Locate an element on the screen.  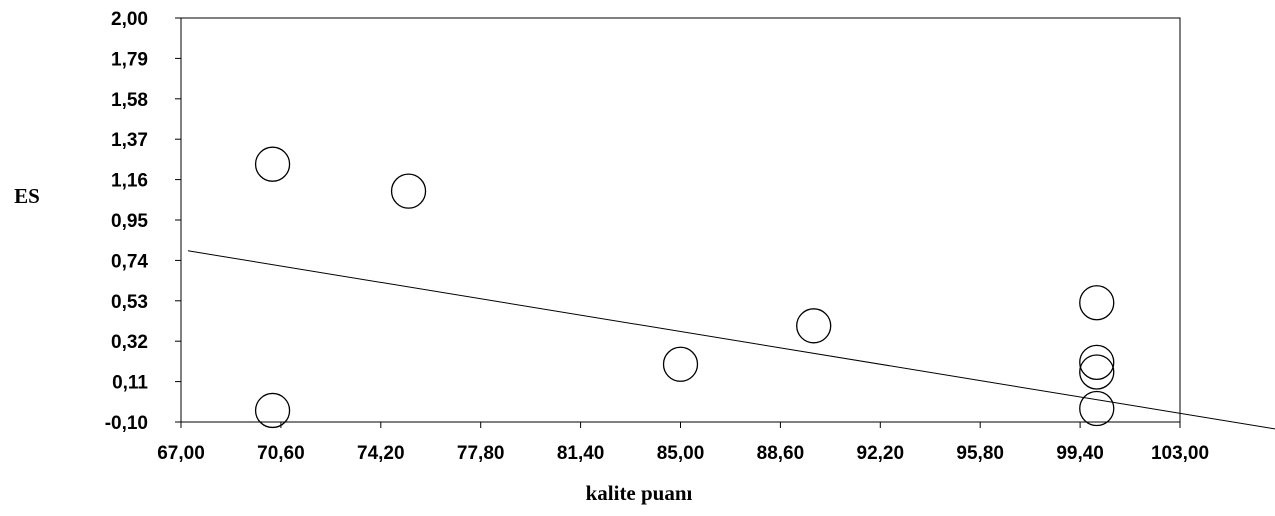
y-axis-title: ES is located at coordinates (27, 196).